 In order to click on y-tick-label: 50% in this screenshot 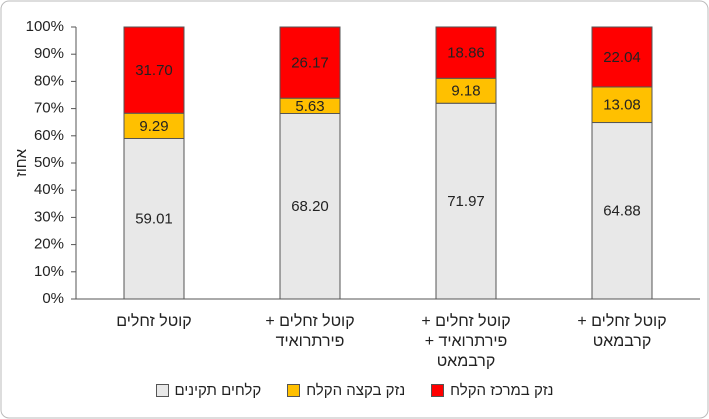, I will do `click(49, 162)`.